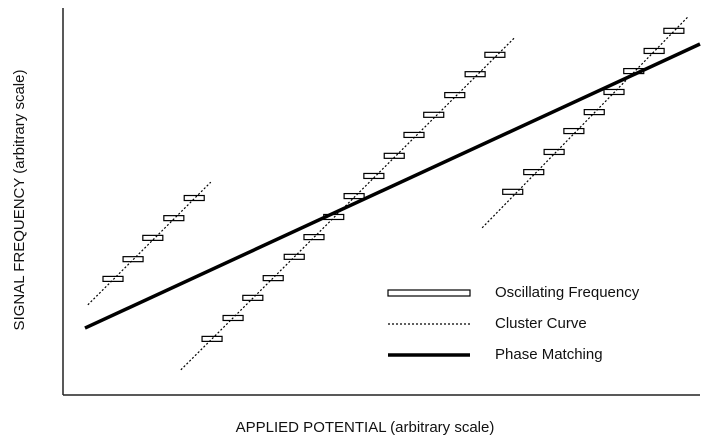 The height and width of the screenshot is (443, 701). I want to click on legend-label: Oscillating Frequency, so click(567, 292).